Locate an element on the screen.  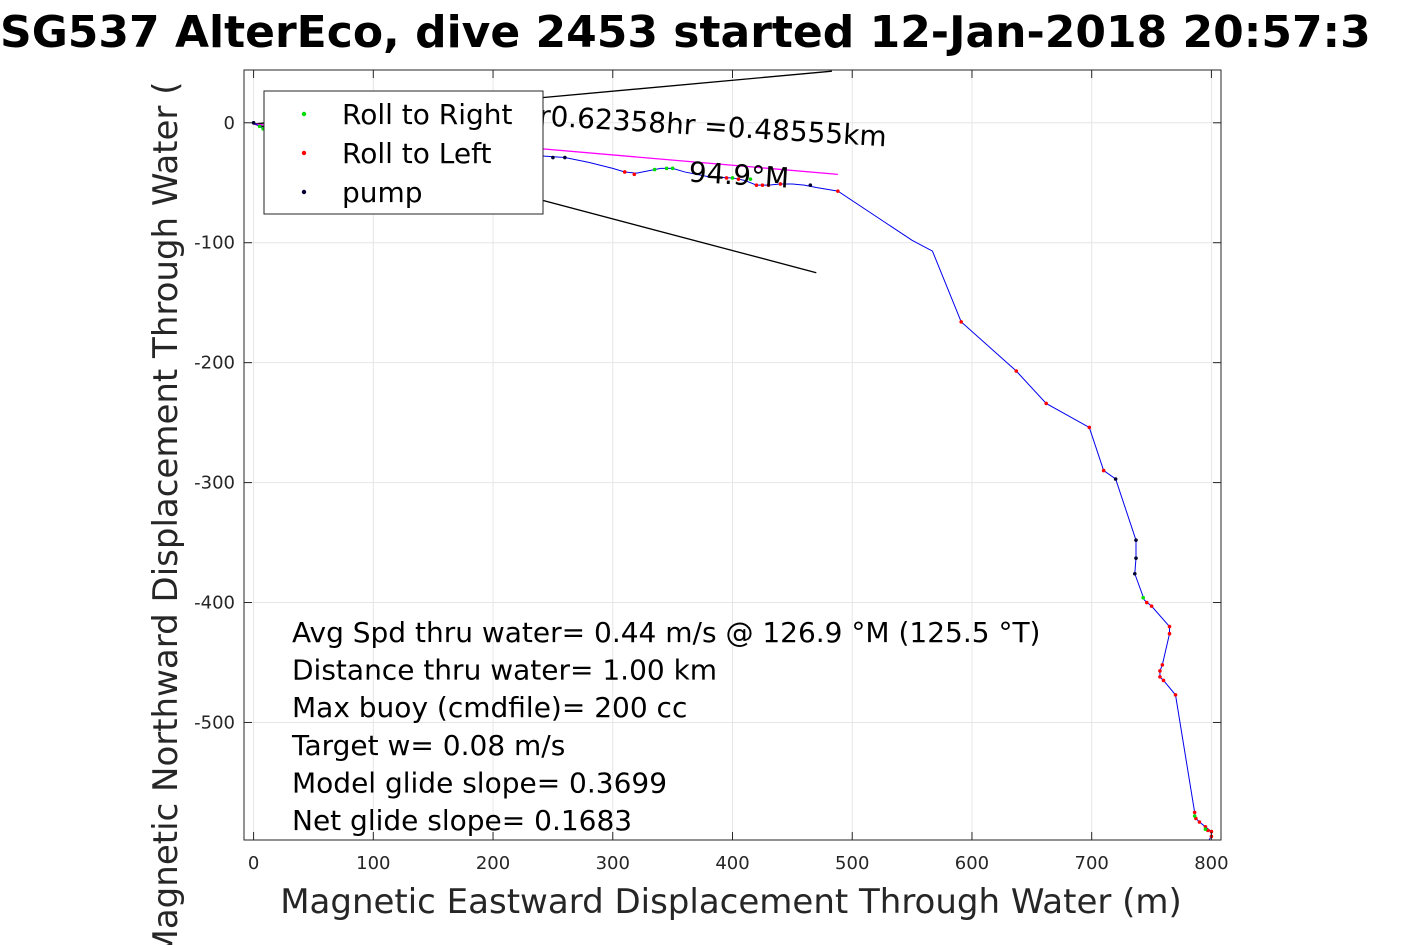
y-tick-label: -100 is located at coordinates (214, 243).